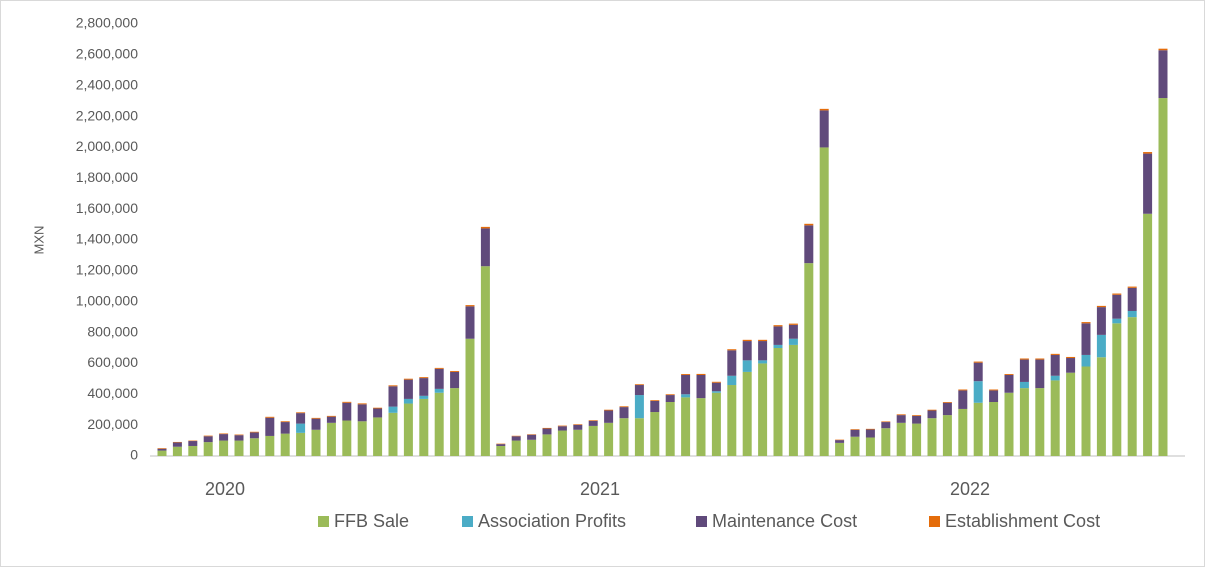  Describe the element at coordinates (112, 331) in the screenshot. I see `y-tick-label: 800,000` at that location.